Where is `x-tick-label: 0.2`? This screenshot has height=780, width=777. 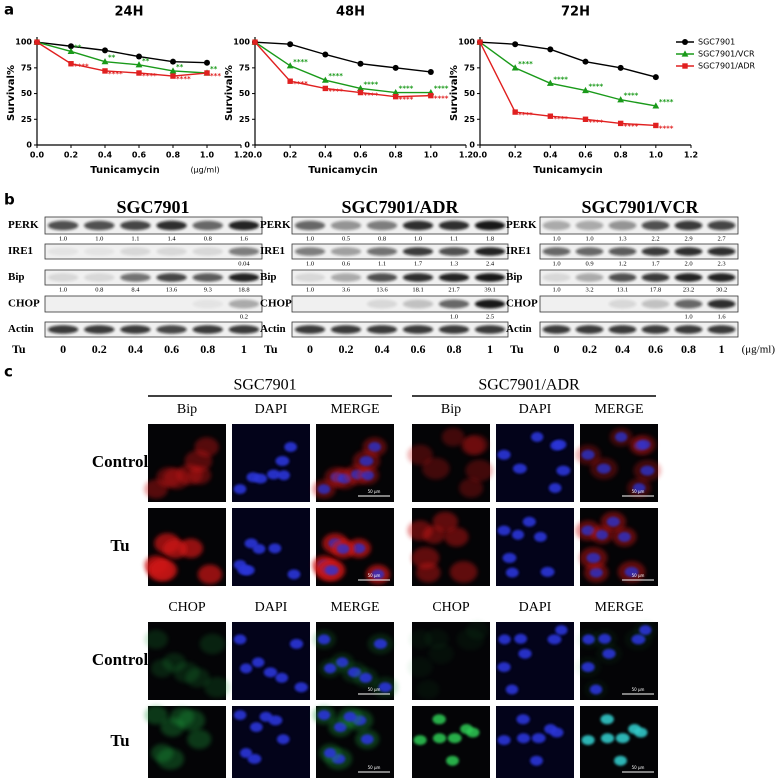
x-tick-label: 0.2 is located at coordinates (290, 155).